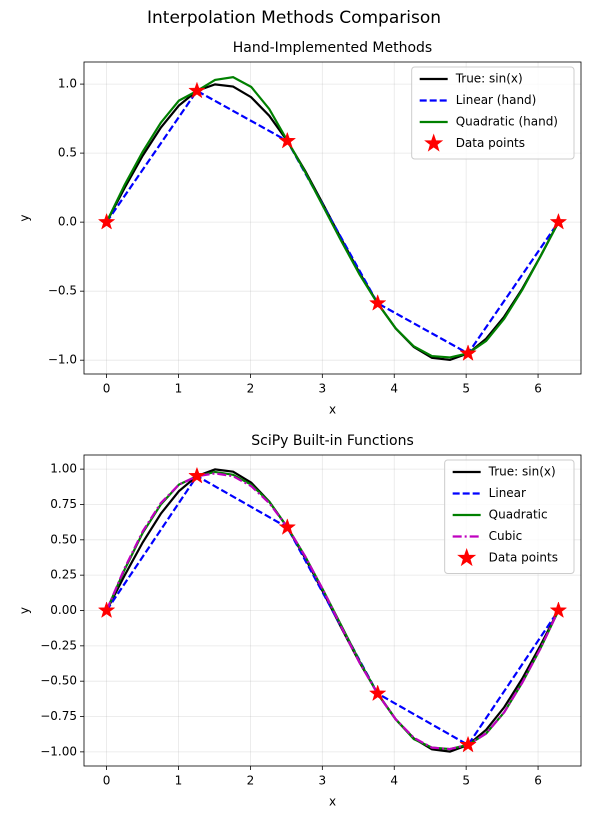 The width and height of the screenshot is (589, 820). Describe the element at coordinates (518, 515) in the screenshot. I see `legend-label: Quadratic` at that location.